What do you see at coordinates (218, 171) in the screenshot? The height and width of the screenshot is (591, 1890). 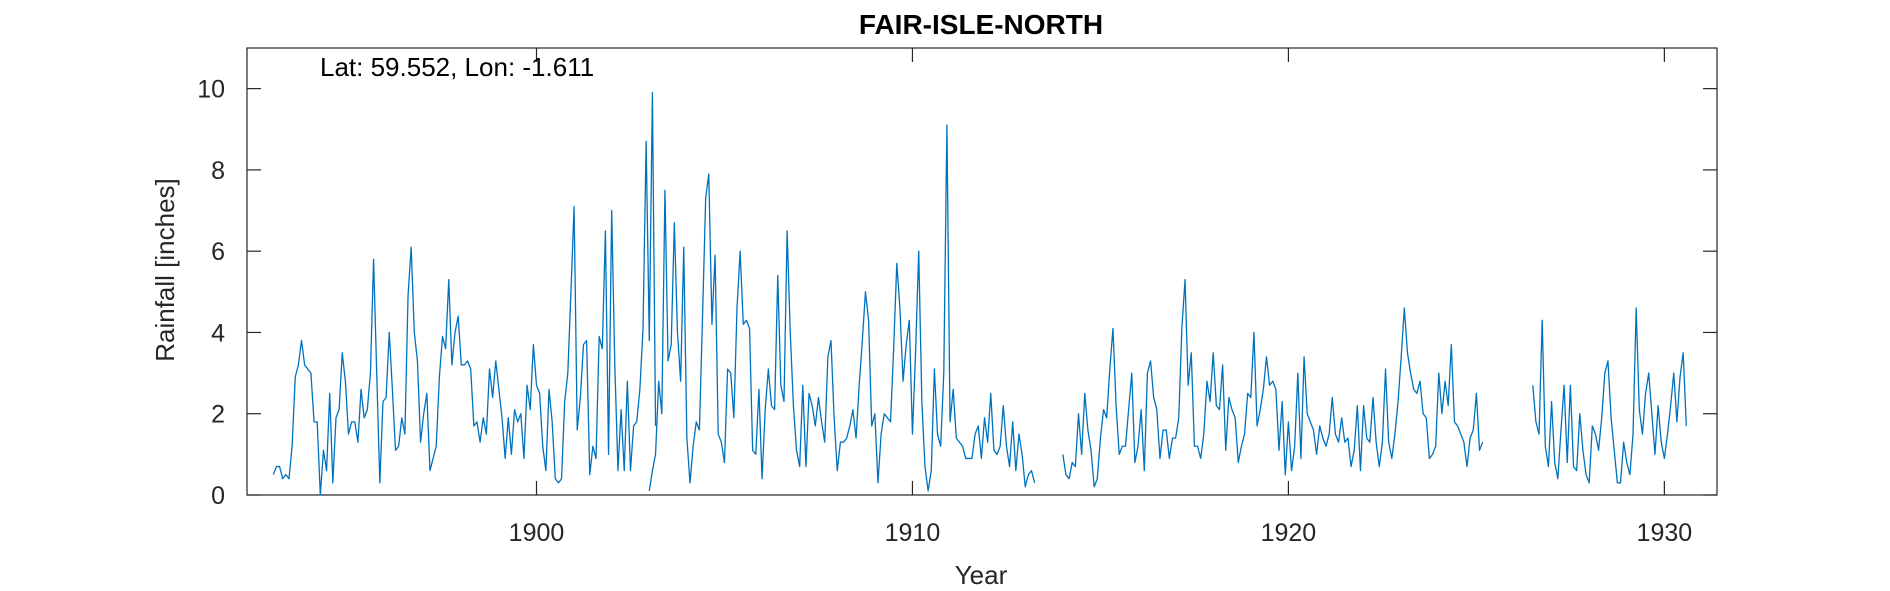 I see `y-tick-label: 8` at bounding box center [218, 171].